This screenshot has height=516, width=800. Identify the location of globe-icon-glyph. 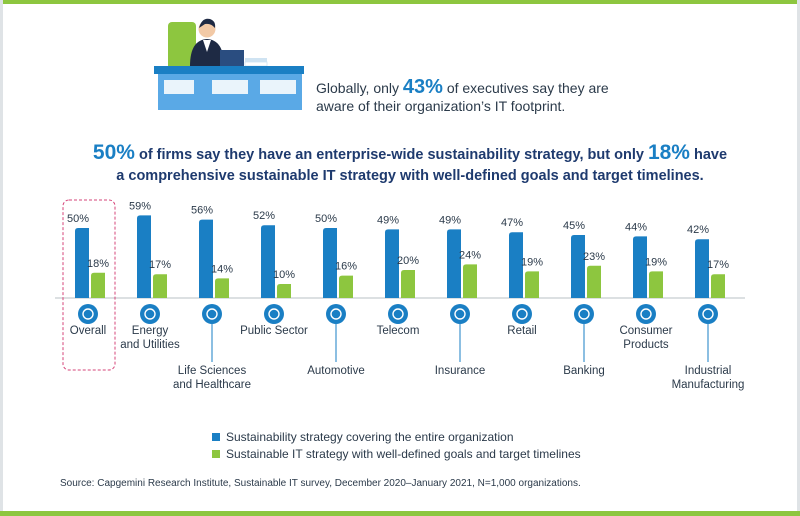
(88, 314).